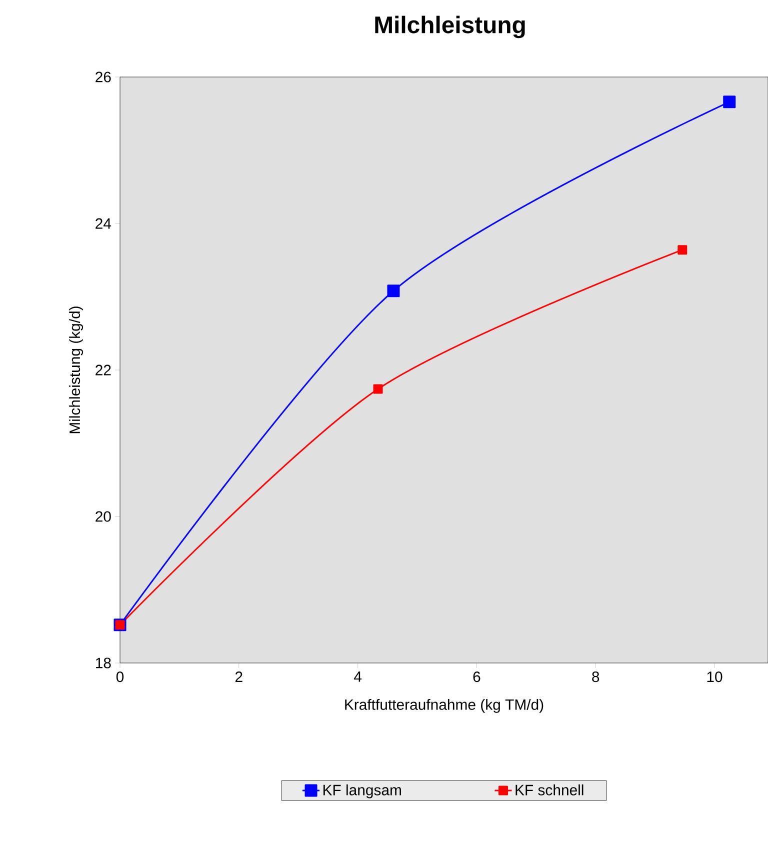 This screenshot has height=842, width=768. I want to click on x-tick-label: 4, so click(358, 677).